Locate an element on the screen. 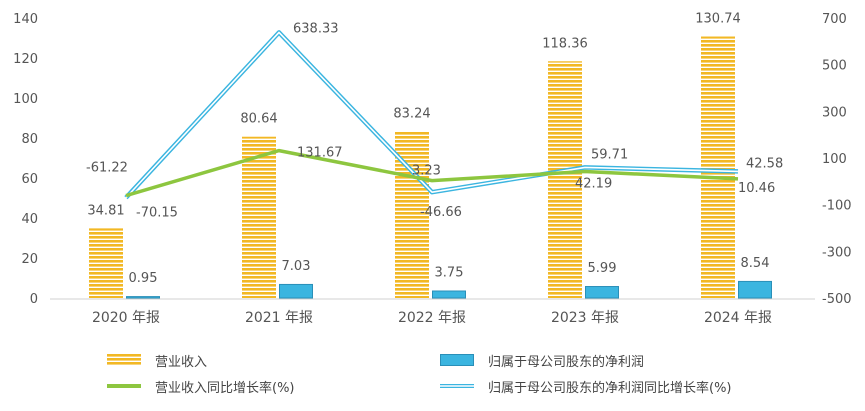 The width and height of the screenshot is (865, 411). data-label-revenue: 80.64 is located at coordinates (258, 119).